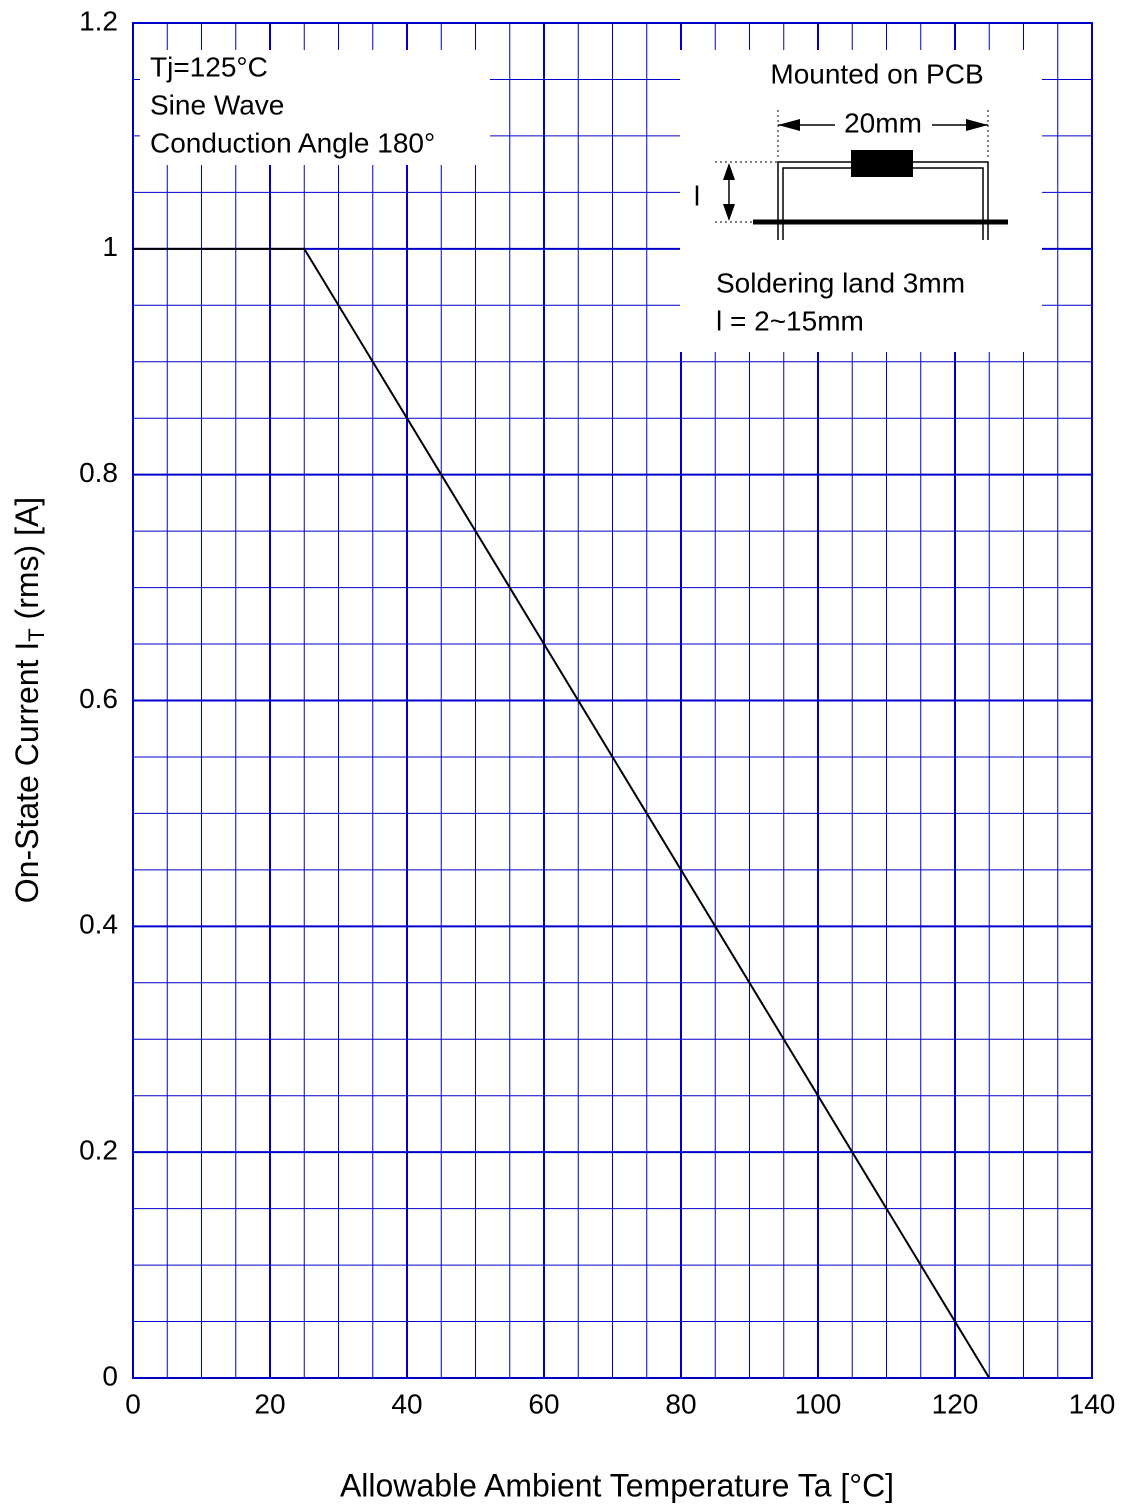 This screenshot has height=1511, width=1128. What do you see at coordinates (292, 142) in the screenshot?
I see `annotation: Conduction Angle 180°` at bounding box center [292, 142].